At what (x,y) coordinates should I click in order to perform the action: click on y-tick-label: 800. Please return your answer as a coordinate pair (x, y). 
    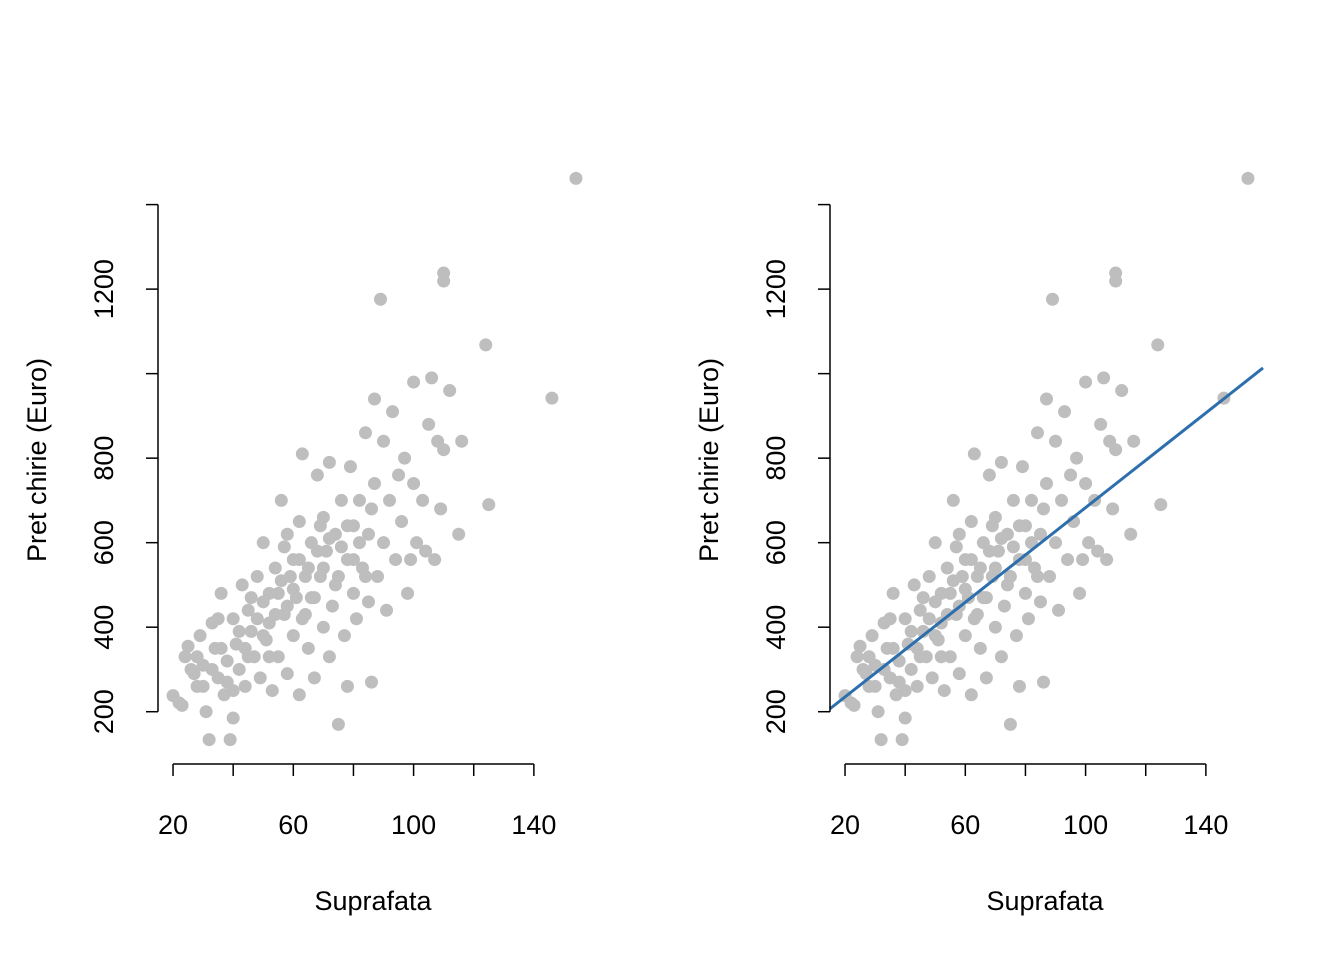
    Looking at the image, I should click on (104, 458).